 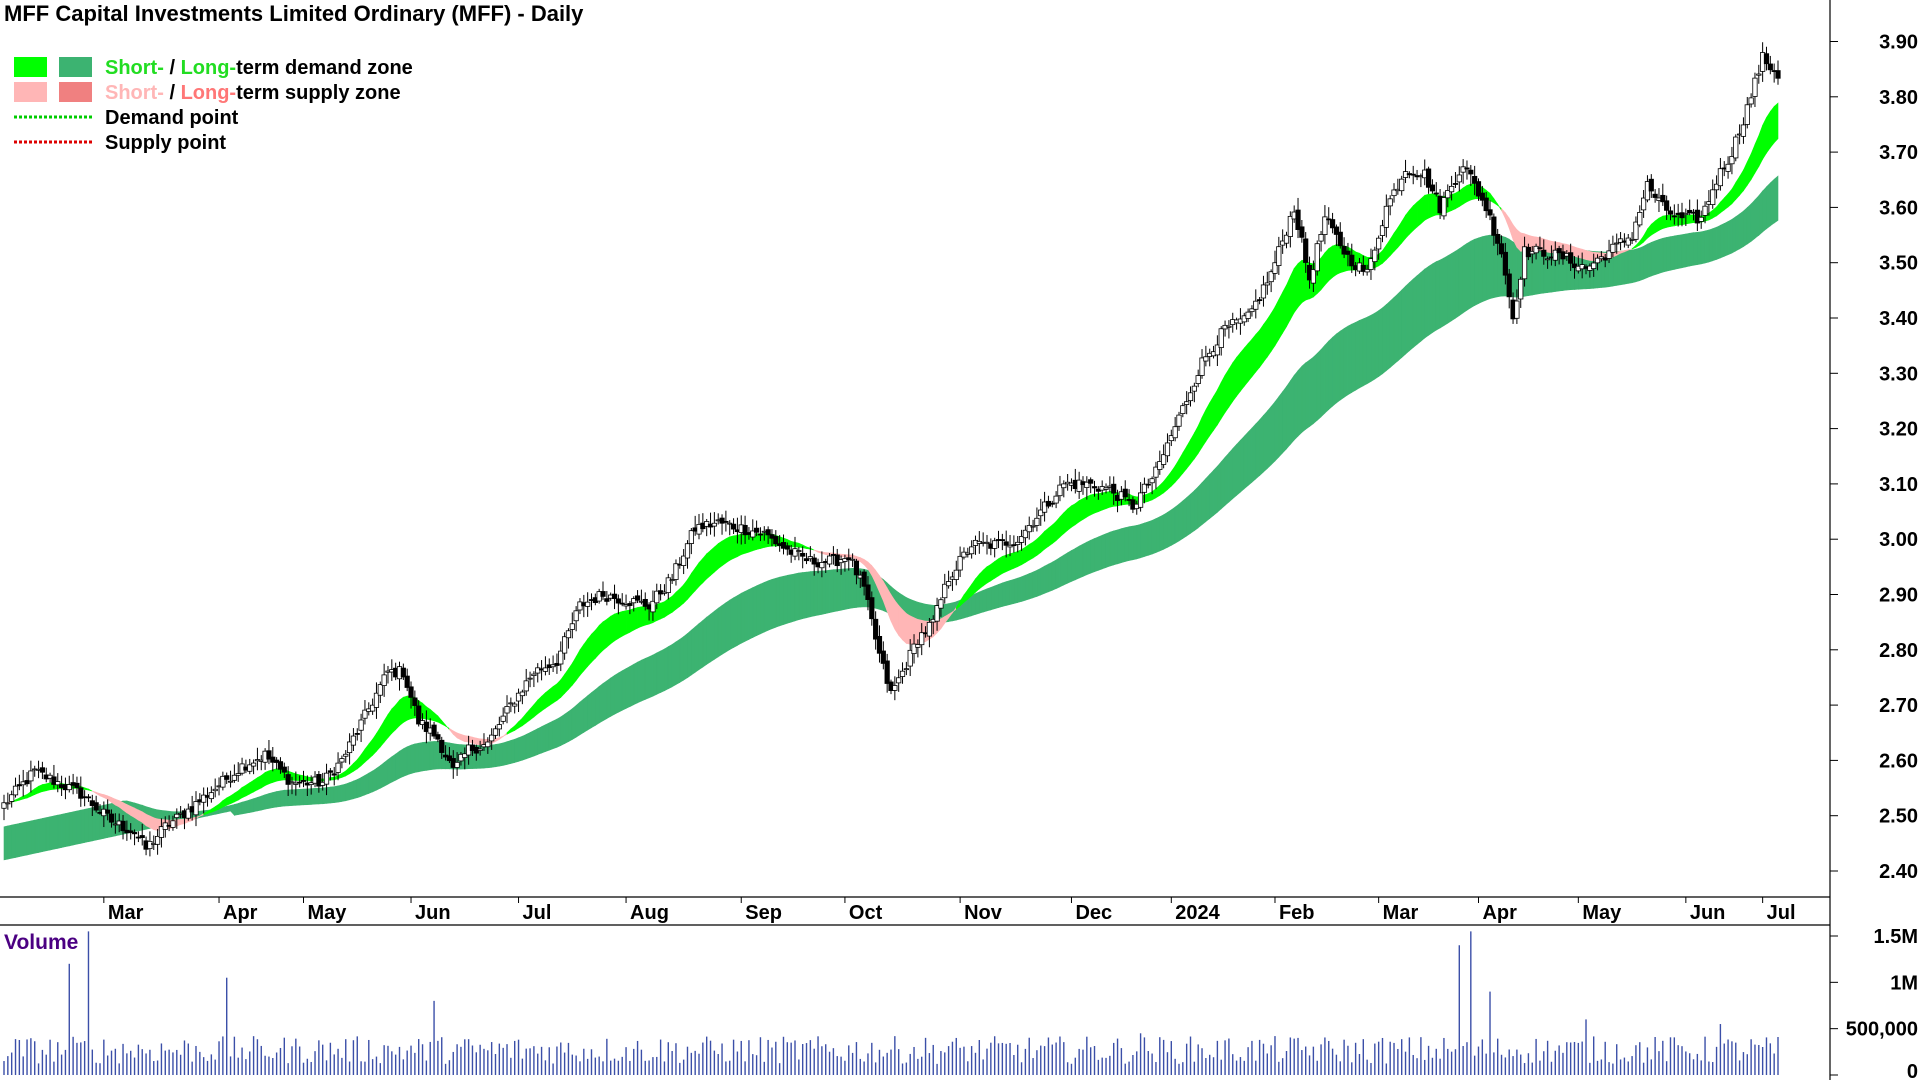 I want to click on legend-label: Short- / Long-term supply zone, so click(x=253, y=93).